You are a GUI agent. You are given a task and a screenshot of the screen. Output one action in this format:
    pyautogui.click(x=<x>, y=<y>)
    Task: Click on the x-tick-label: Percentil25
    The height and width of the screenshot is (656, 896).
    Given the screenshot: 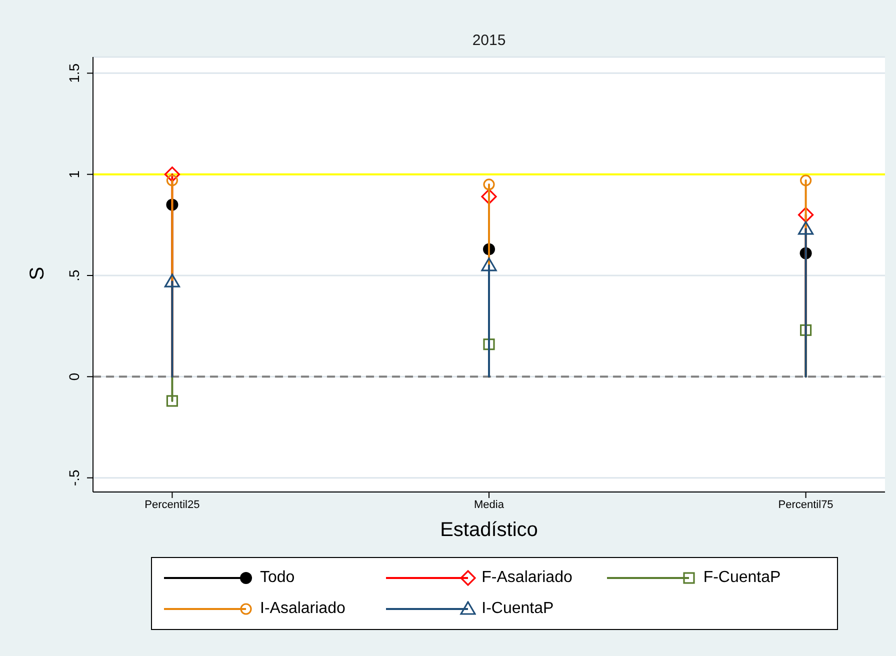 What is the action you would take?
    pyautogui.click(x=172, y=504)
    